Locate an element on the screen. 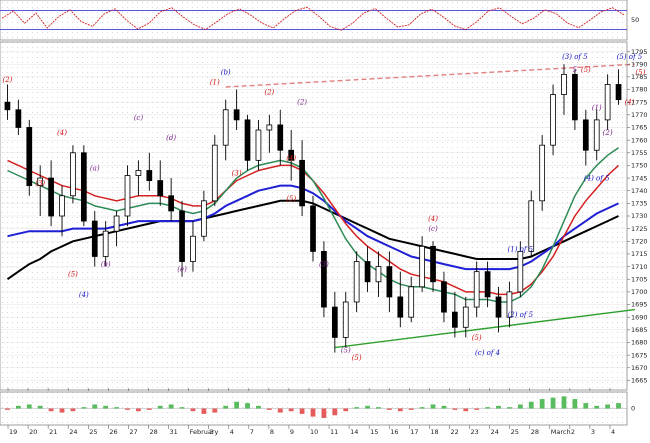 This screenshot has height=443, width=650. price-y-tick-label: 1740 is located at coordinates (639, 191).